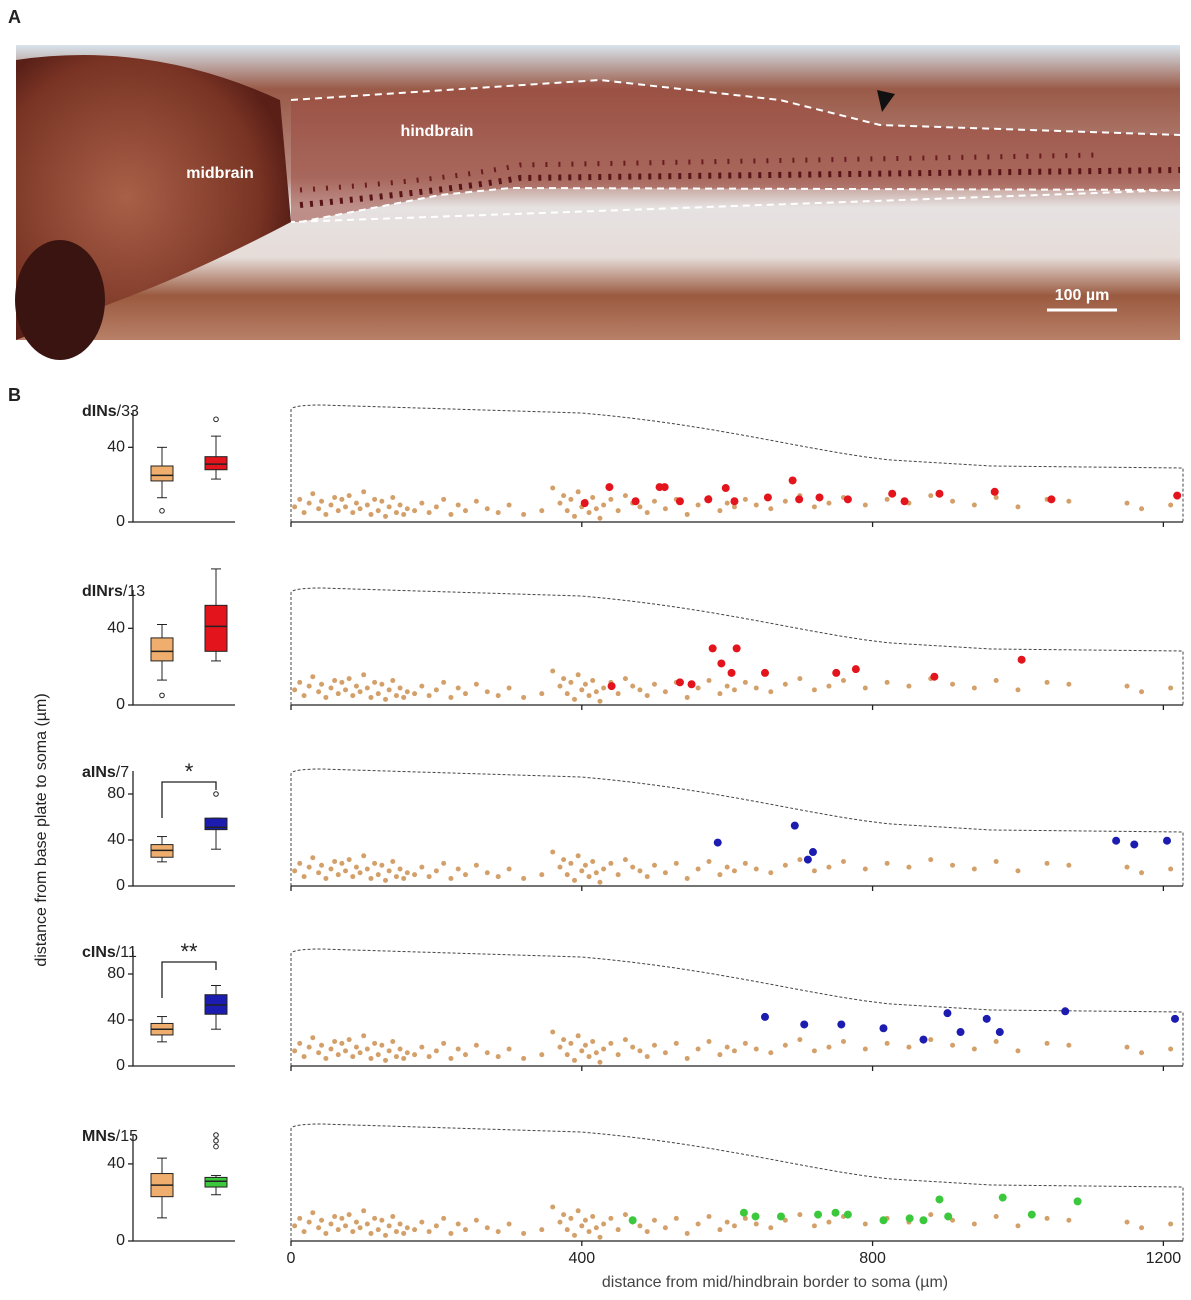 This screenshot has height=1300, width=1191. I want to click on region-label: midbrain, so click(220, 173).